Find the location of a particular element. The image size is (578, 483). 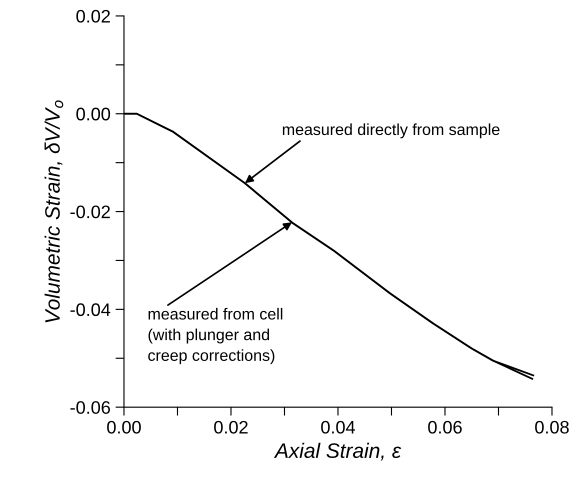

annotation: measured from cell (with plunger and creep corrections) is located at coordinates (215, 336).